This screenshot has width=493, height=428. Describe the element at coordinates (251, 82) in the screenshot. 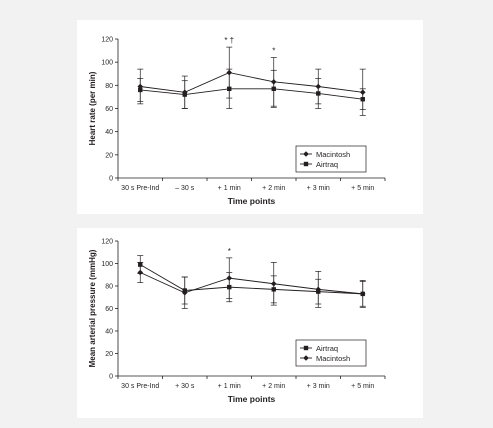

I see `chart1-series1-line` at that location.